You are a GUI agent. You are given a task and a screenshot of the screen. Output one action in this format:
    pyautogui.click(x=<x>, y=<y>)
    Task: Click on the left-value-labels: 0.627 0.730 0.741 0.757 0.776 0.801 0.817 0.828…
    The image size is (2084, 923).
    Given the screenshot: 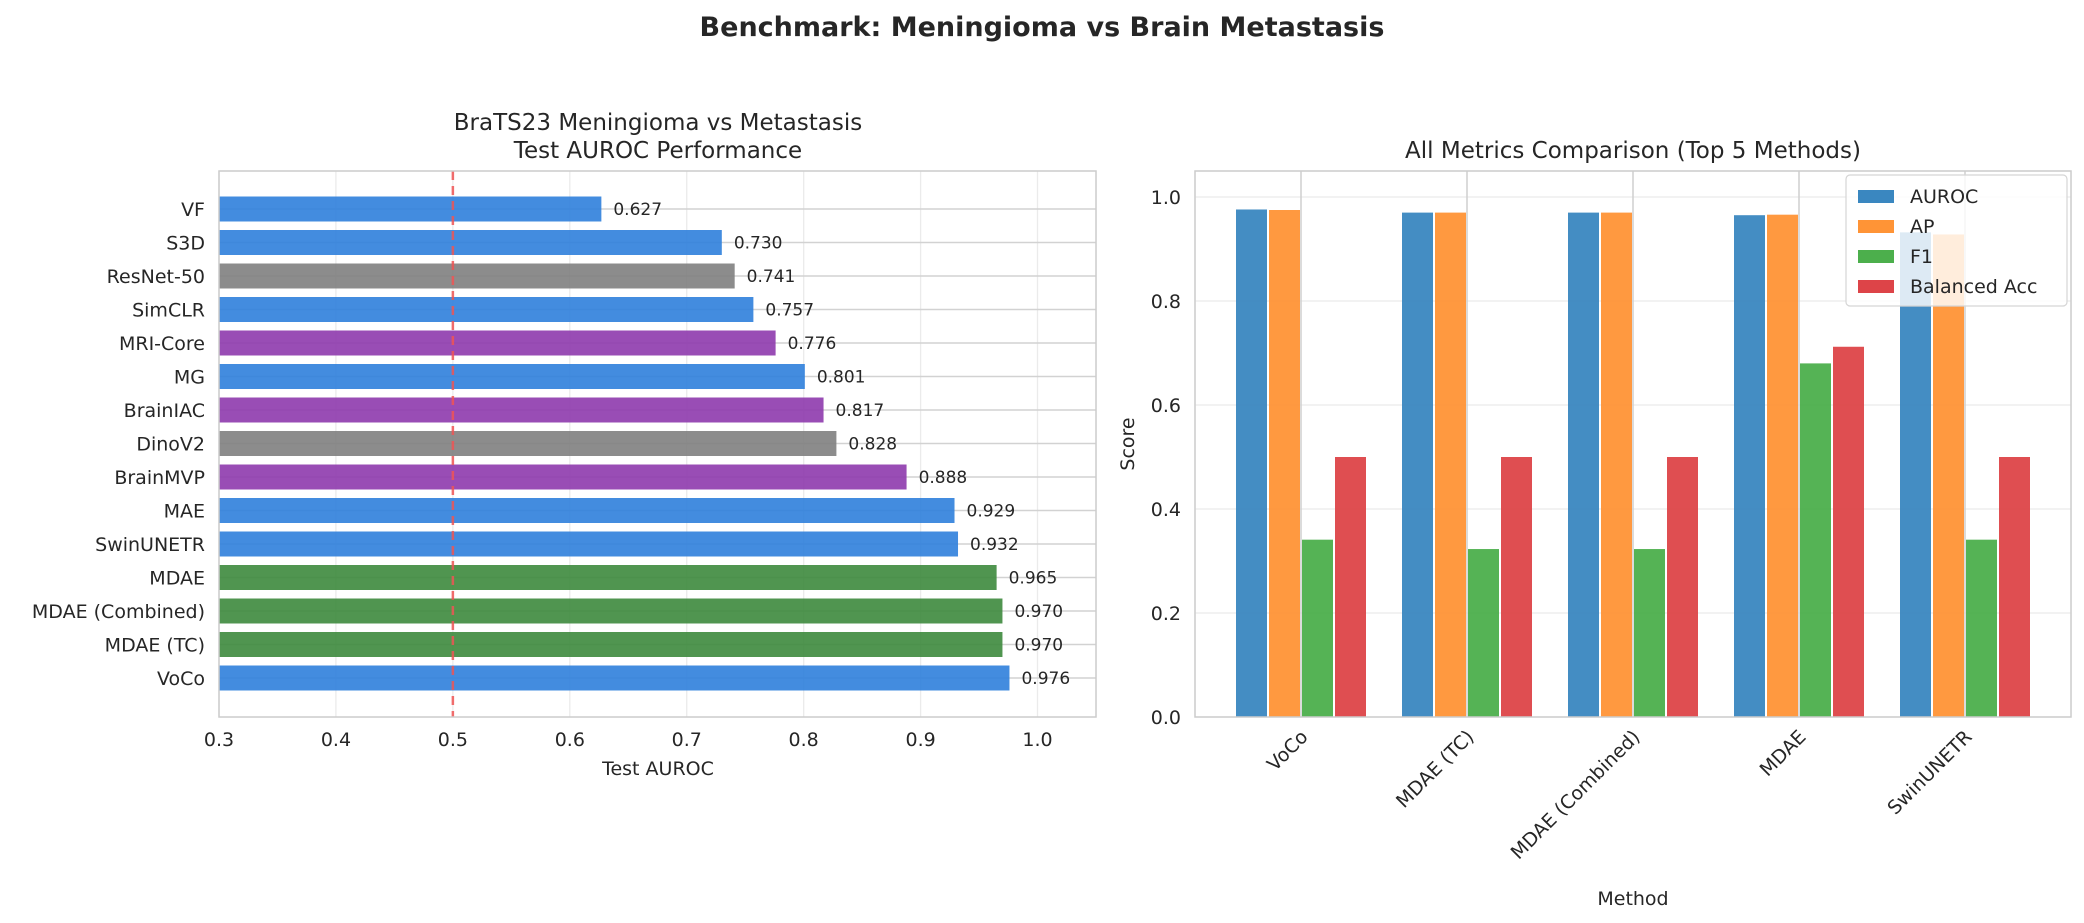 What is the action you would take?
    pyautogui.click(x=841, y=444)
    